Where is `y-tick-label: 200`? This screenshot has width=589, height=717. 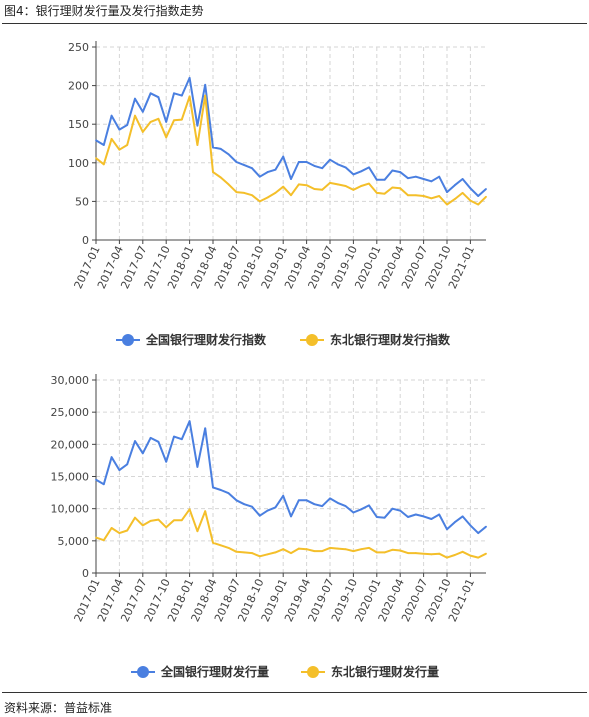 y-tick-label: 200 is located at coordinates (78, 86).